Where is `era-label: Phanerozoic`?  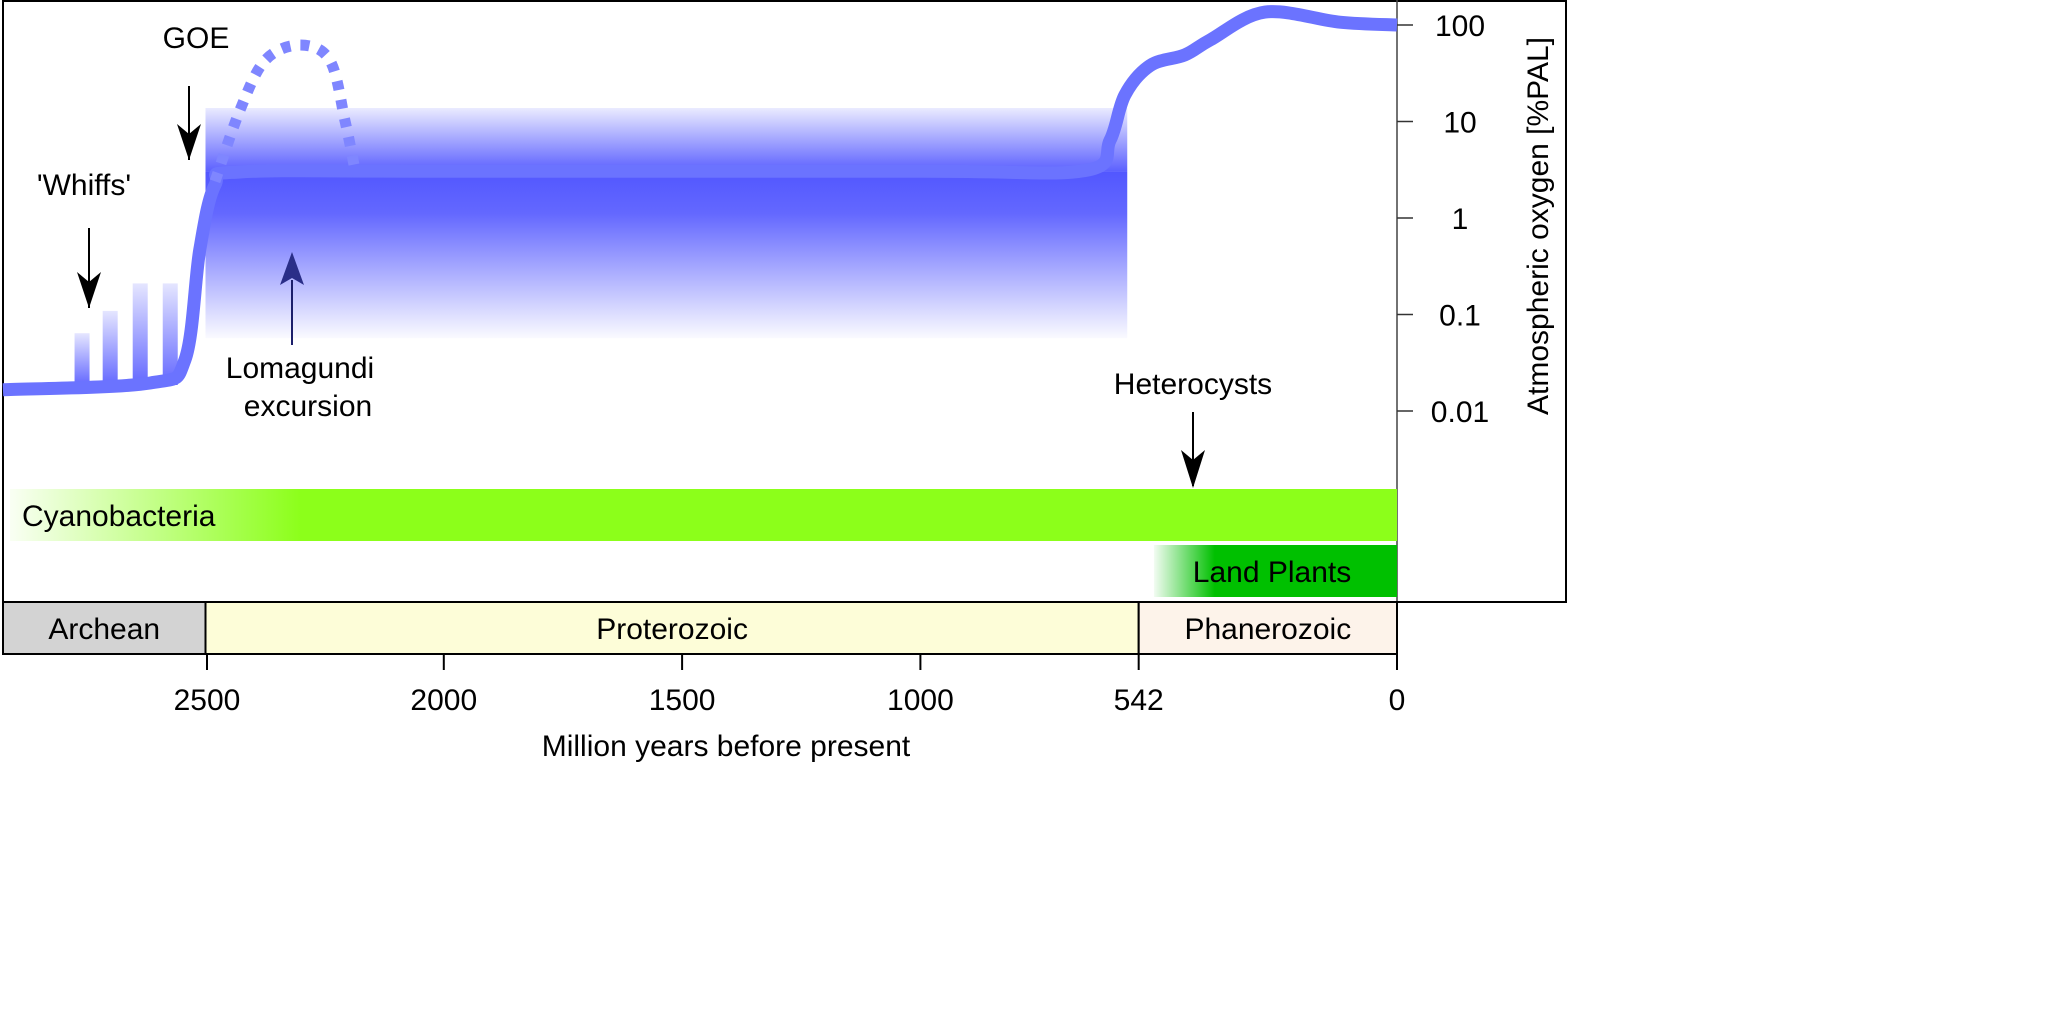
era-label: Phanerozoic is located at coordinates (1267, 629).